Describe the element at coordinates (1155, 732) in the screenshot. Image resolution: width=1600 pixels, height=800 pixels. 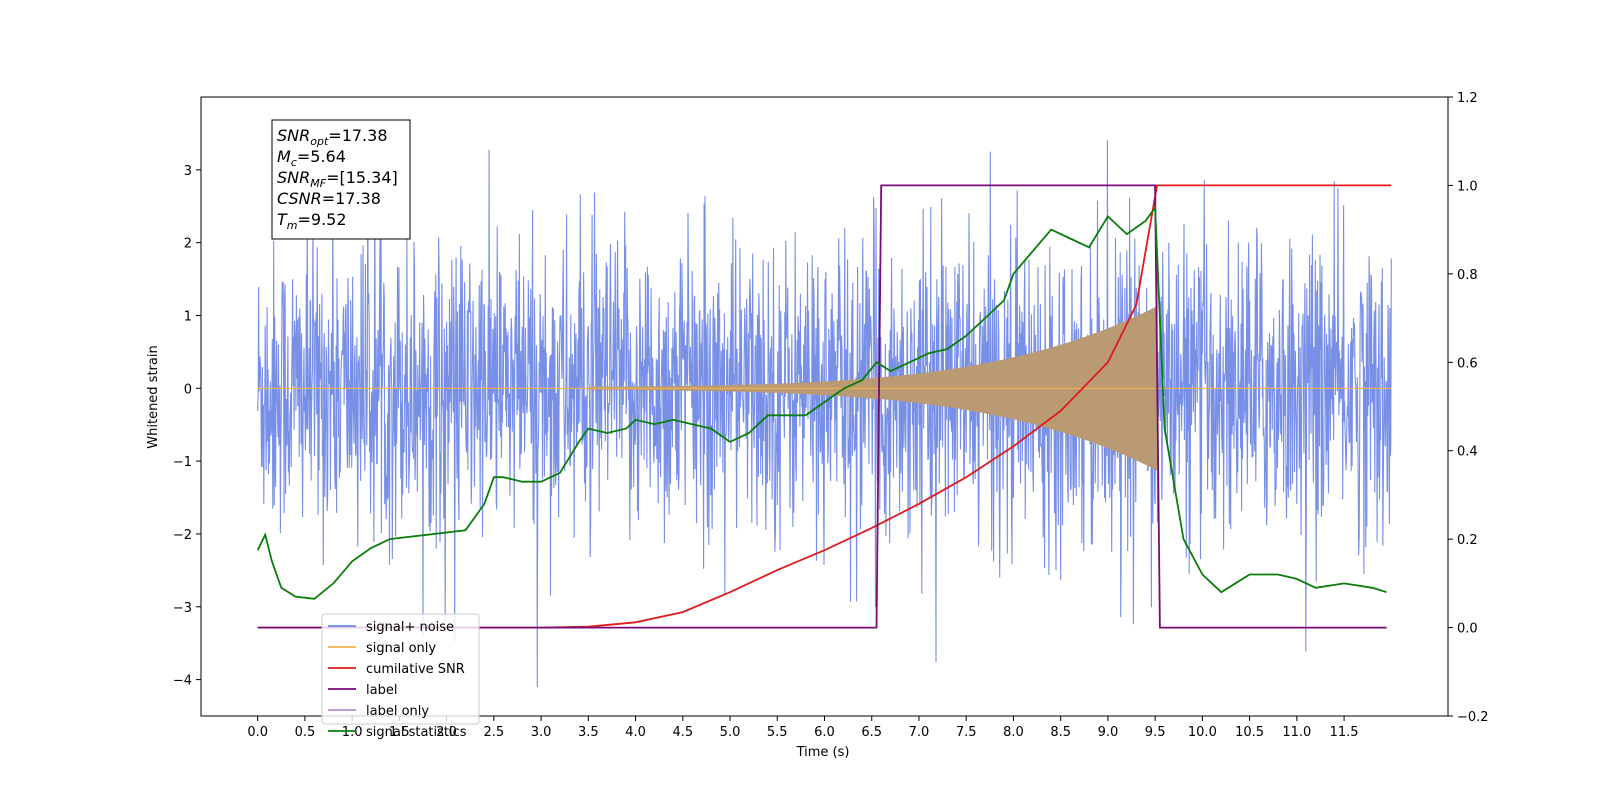
I see `x-tick-label: 9.5` at that location.